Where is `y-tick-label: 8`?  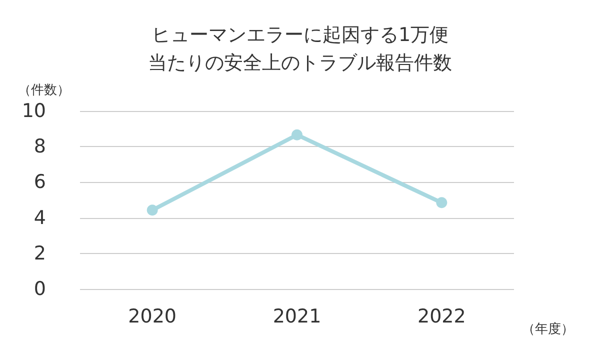
y-tick-label: 8 is located at coordinates (40, 147).